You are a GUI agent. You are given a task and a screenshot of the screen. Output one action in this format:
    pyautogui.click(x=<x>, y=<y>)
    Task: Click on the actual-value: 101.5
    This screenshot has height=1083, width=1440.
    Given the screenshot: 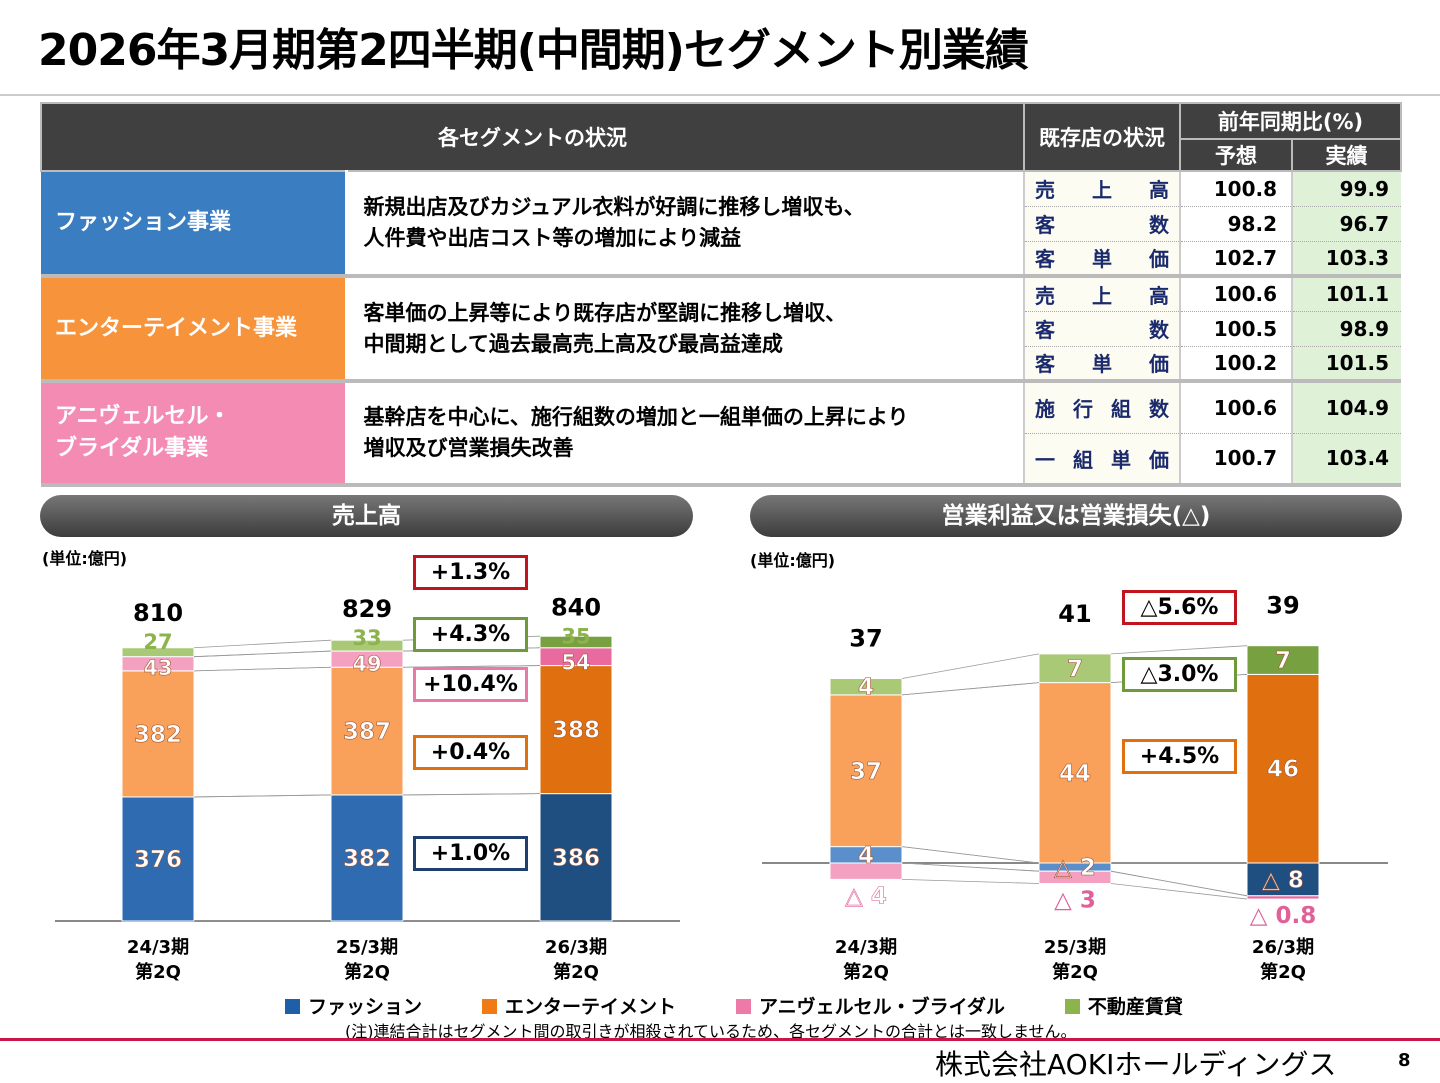 What is the action you would take?
    pyautogui.click(x=1346, y=364)
    